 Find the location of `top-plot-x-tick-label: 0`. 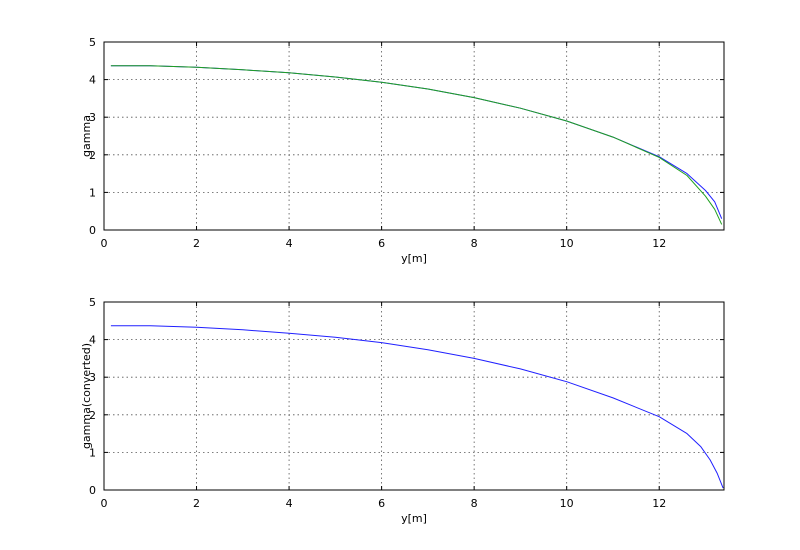

top-plot-x-tick-label: 0 is located at coordinates (104, 243).